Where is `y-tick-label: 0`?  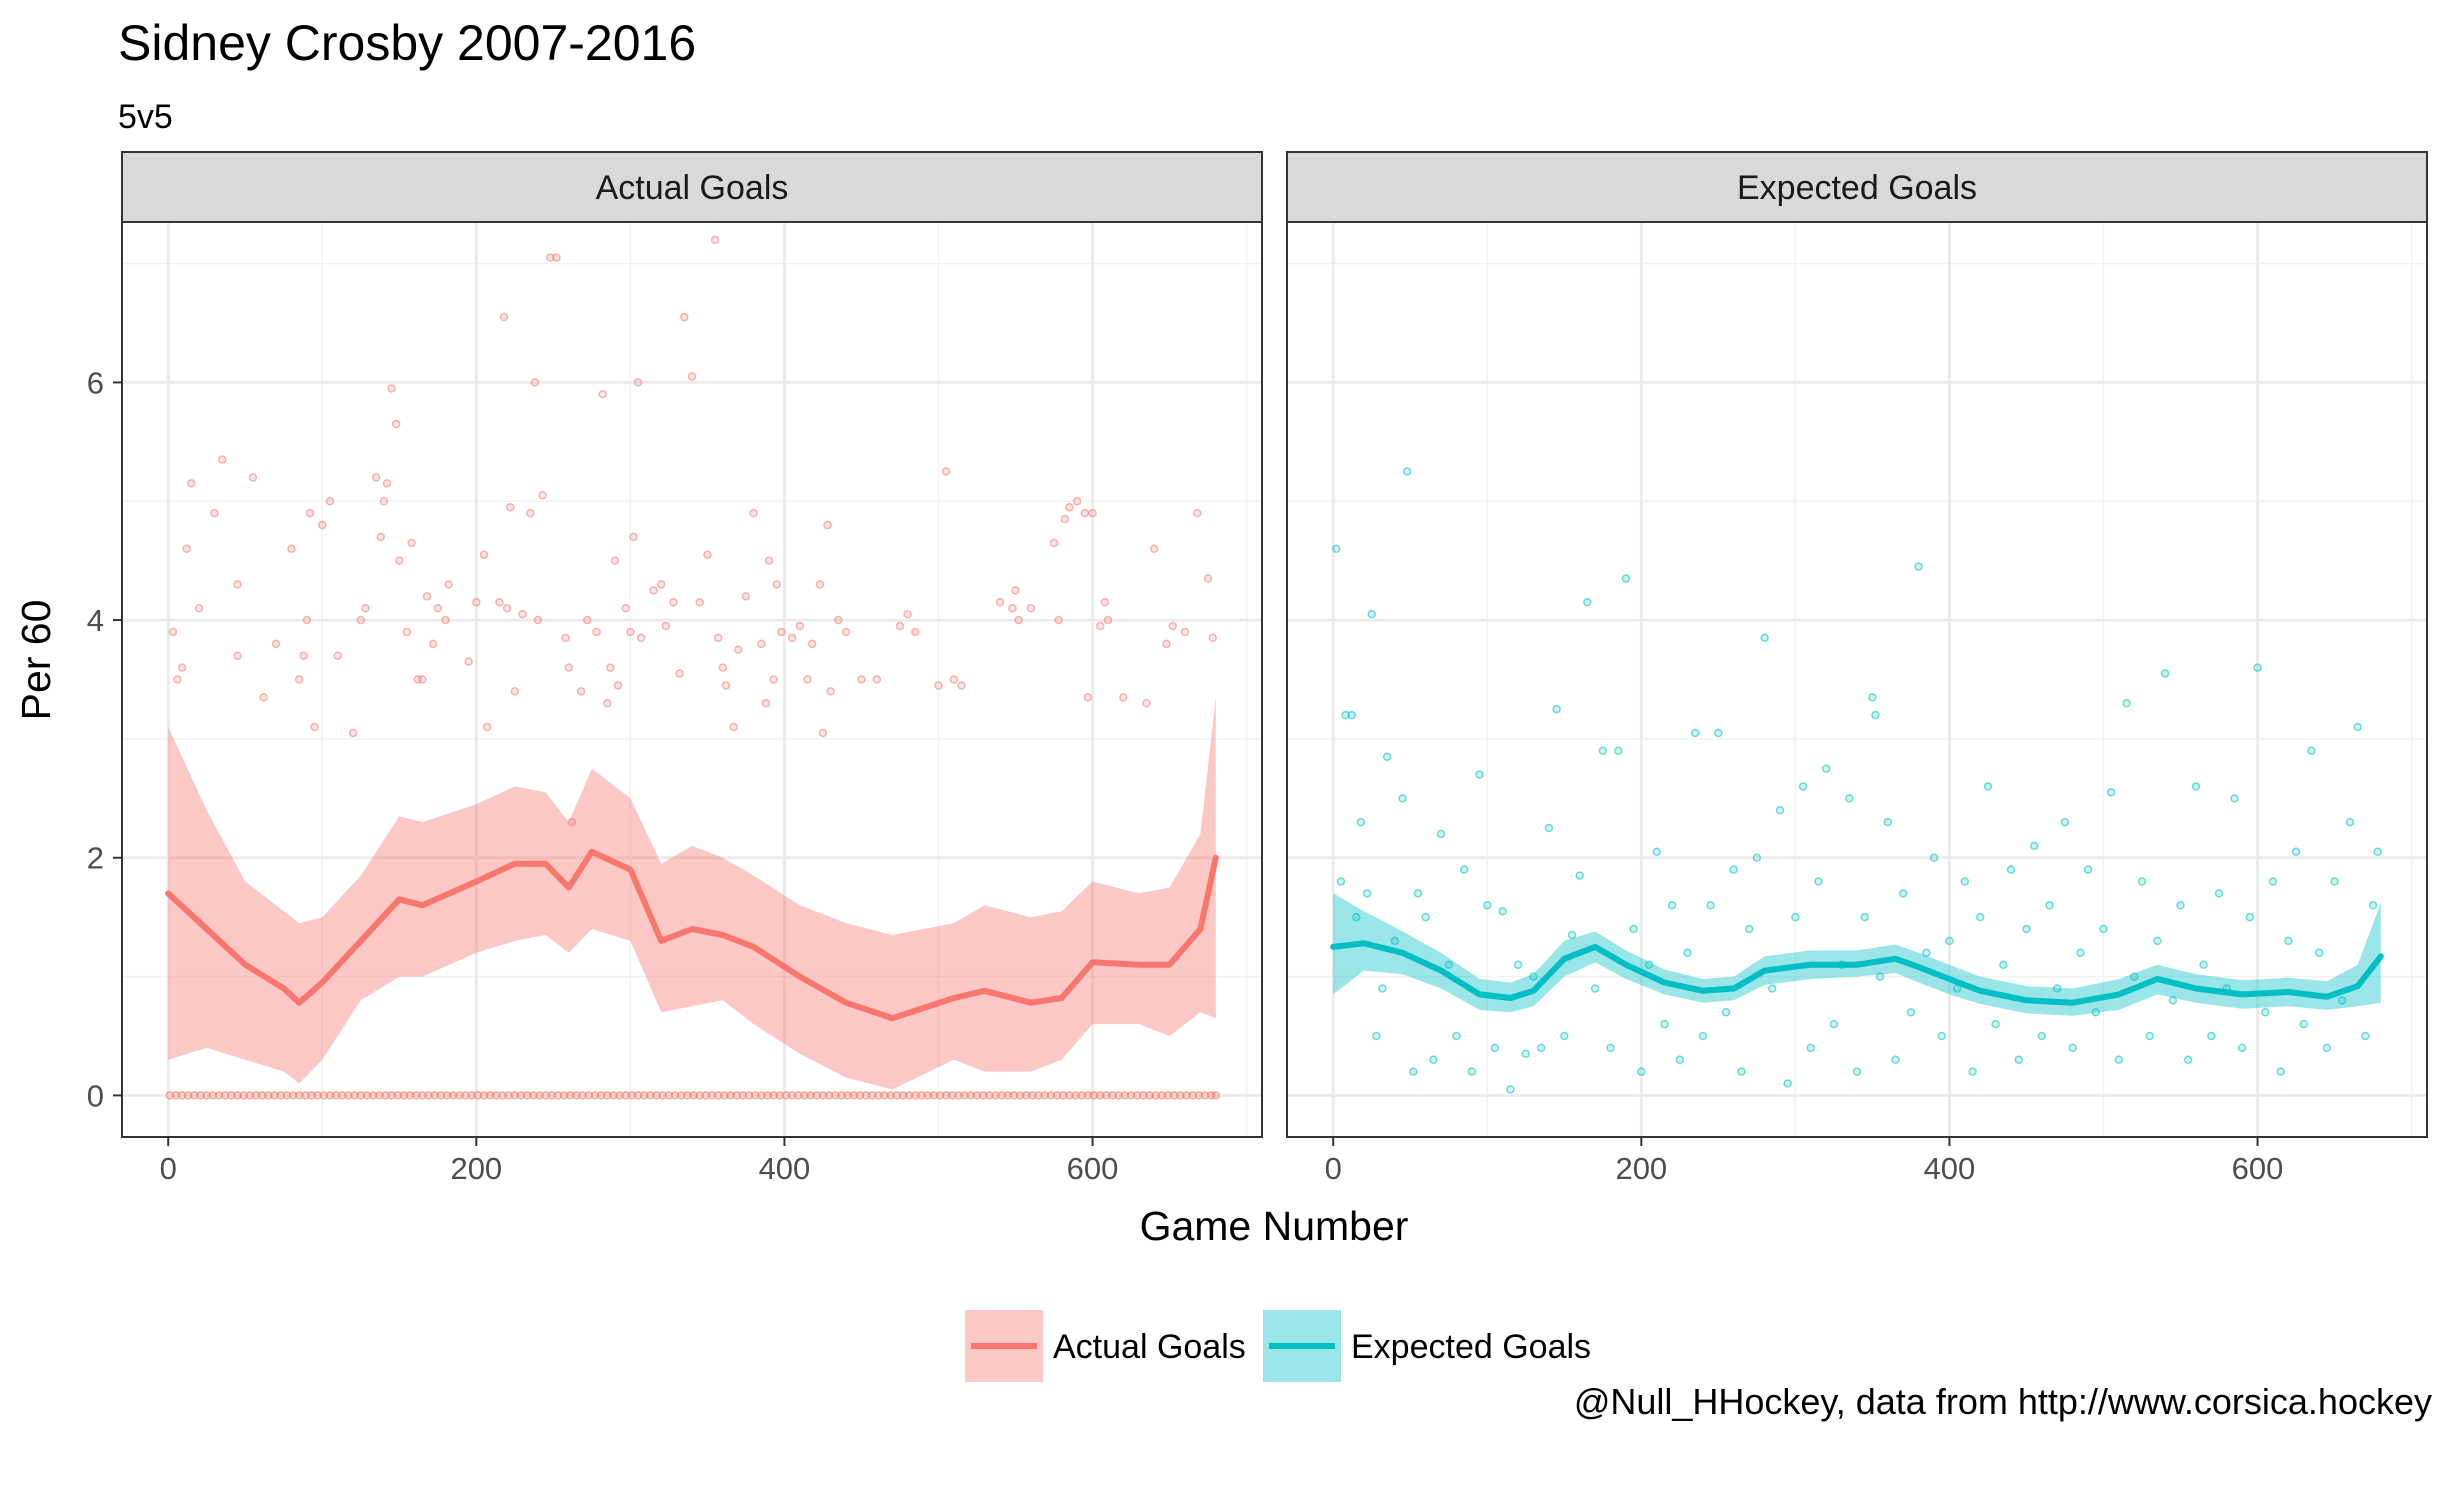
y-tick-label: 0 is located at coordinates (95, 1095).